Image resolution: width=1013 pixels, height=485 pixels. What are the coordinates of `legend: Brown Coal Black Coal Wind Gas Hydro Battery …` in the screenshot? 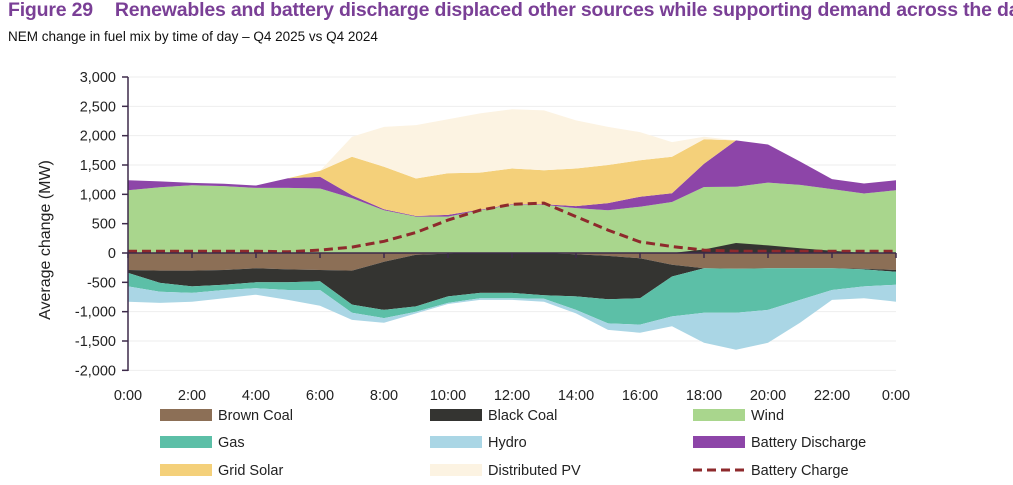 It's located at (513, 443).